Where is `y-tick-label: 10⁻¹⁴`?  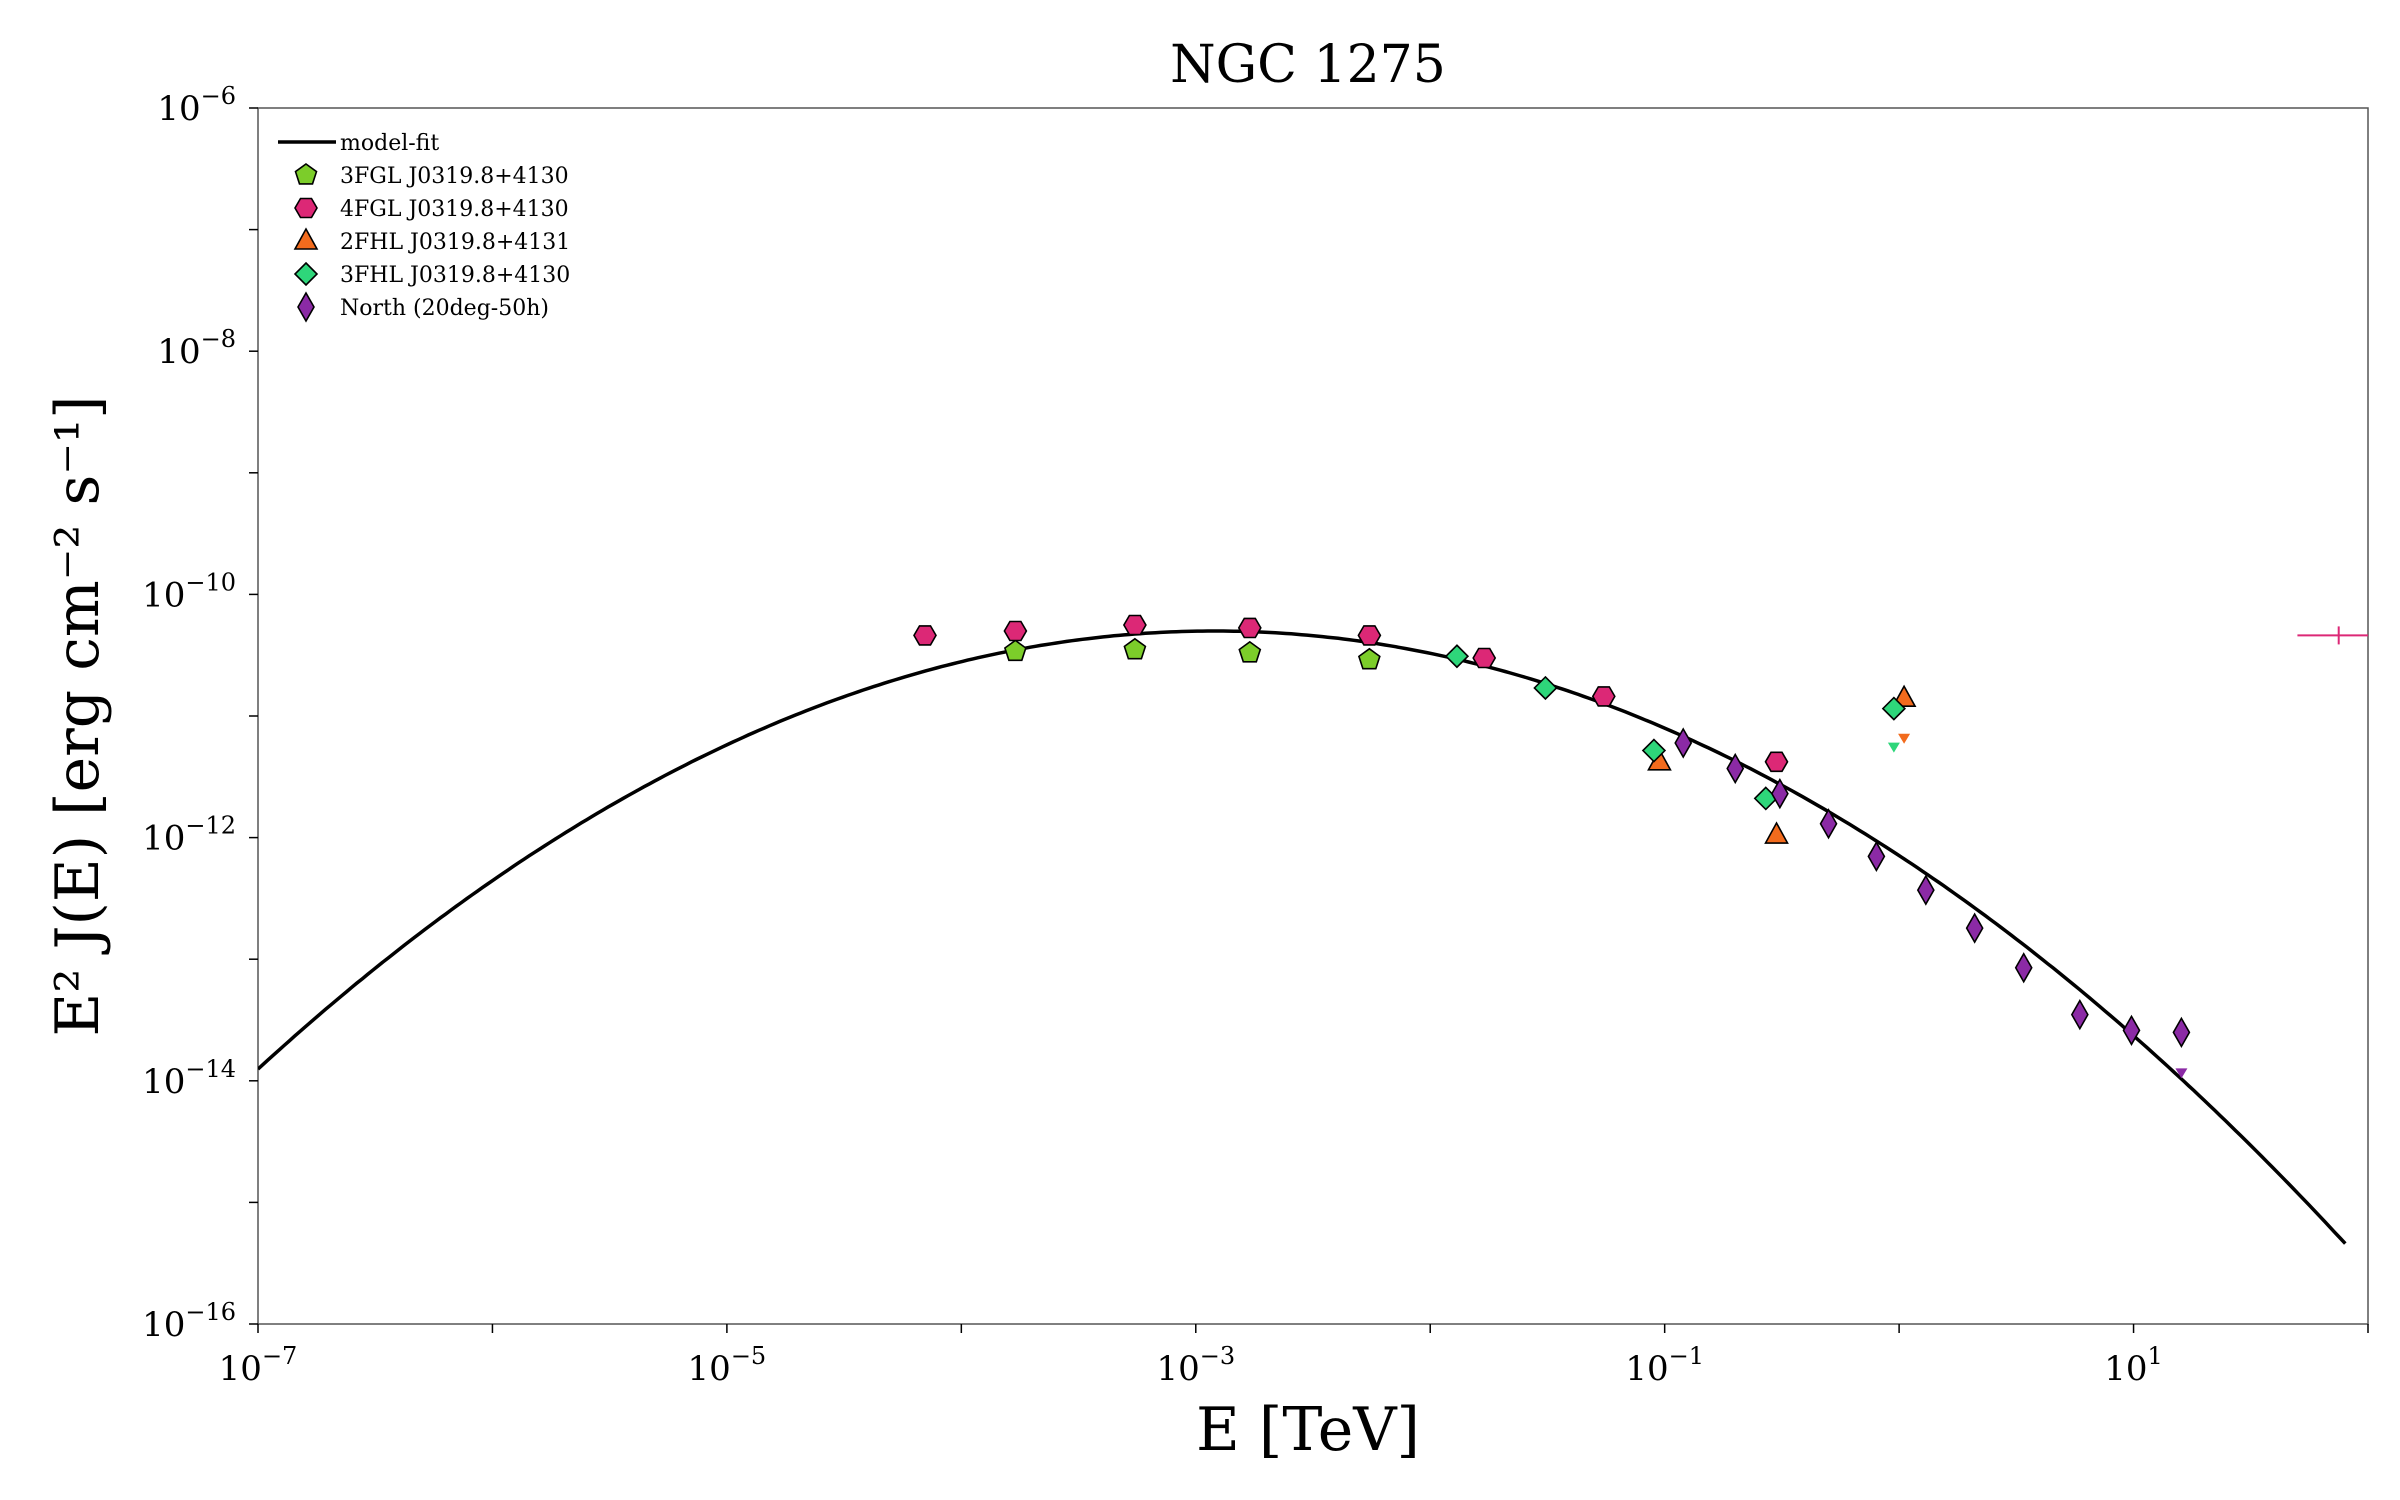 y-tick-label: 10⁻¹⁴ is located at coordinates (189, 1078).